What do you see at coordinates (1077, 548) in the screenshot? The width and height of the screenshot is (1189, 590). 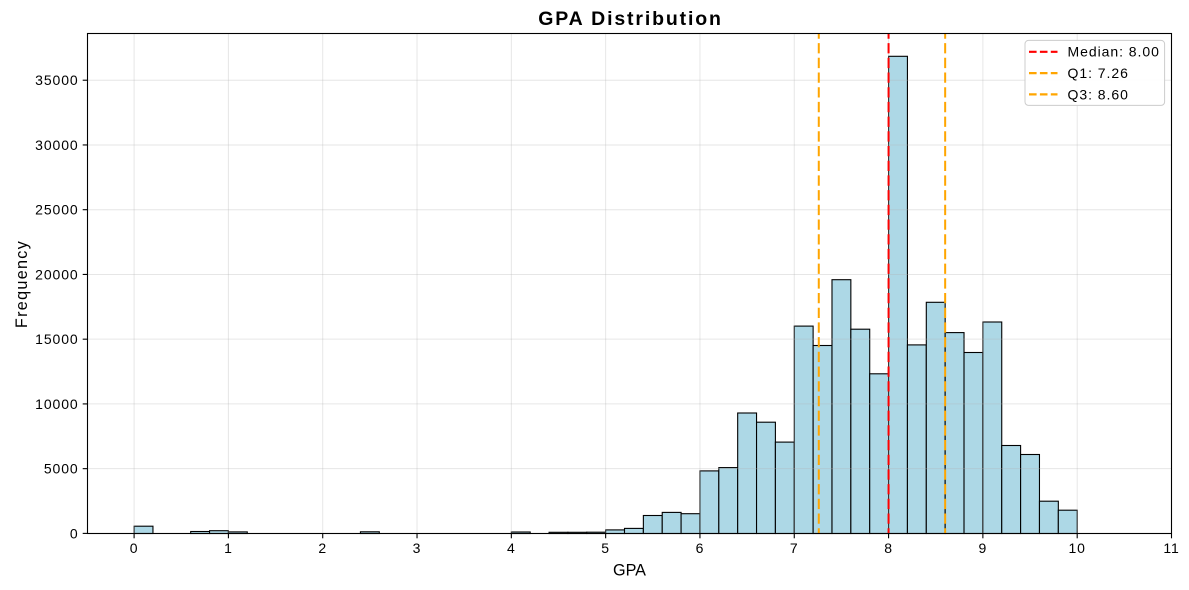 I see `svg-text: 10` at bounding box center [1077, 548].